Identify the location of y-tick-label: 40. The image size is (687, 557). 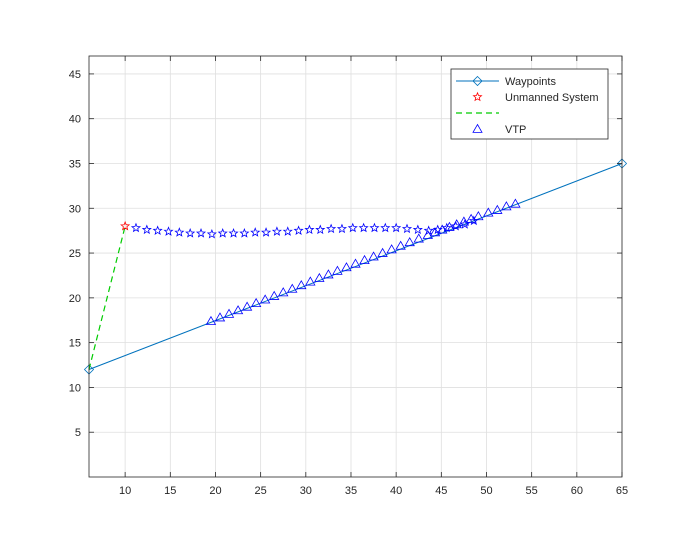
(75, 120).